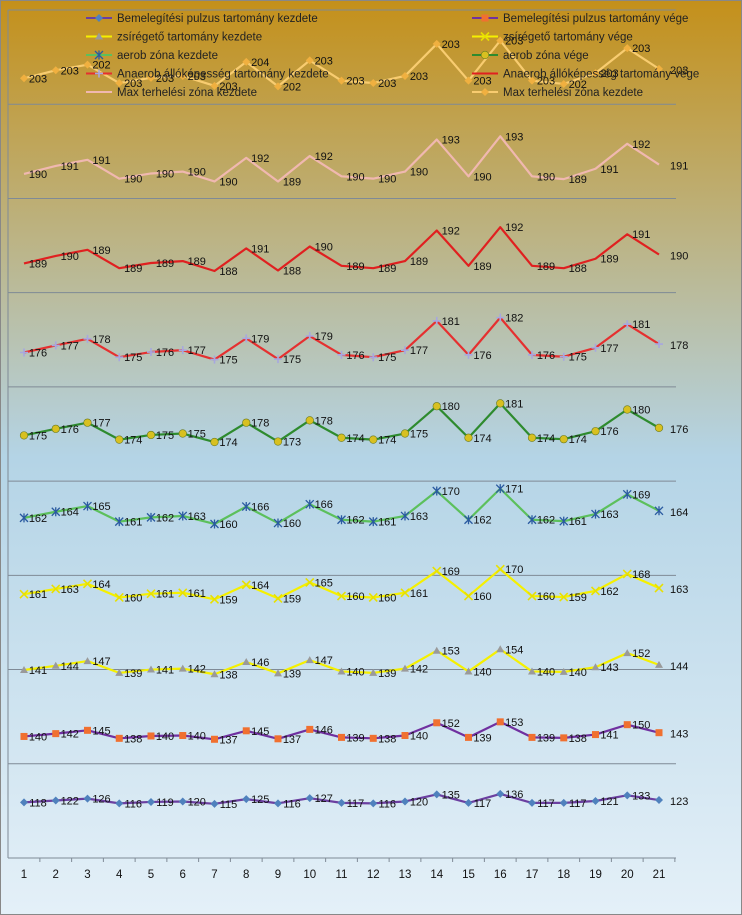  Describe the element at coordinates (133, 269) in the screenshot. I see `data-label: 189` at that location.